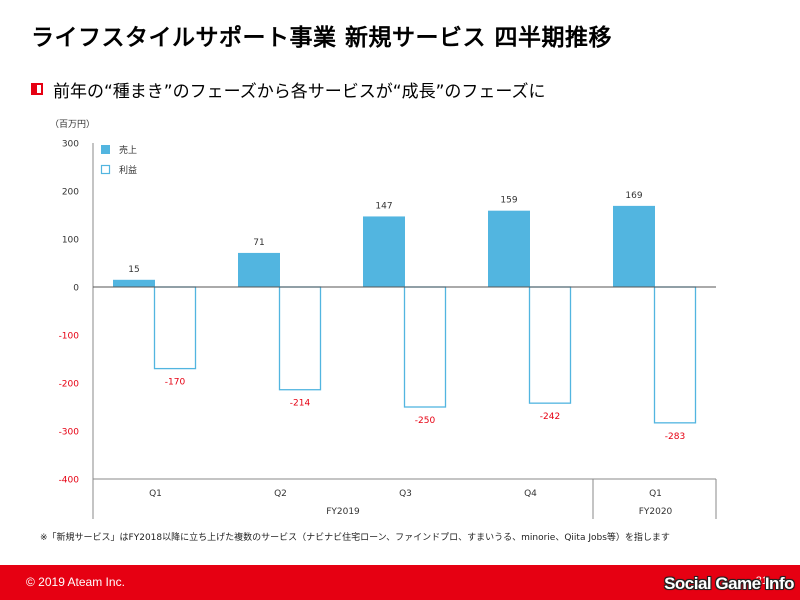  What do you see at coordinates (70, 145) in the screenshot?
I see `y-tick-label: 300` at bounding box center [70, 145].